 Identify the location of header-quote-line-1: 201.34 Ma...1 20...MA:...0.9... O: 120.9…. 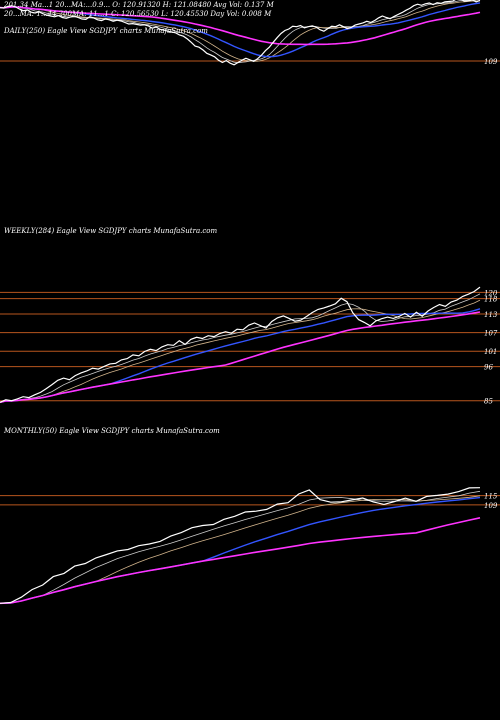
(139, 5).